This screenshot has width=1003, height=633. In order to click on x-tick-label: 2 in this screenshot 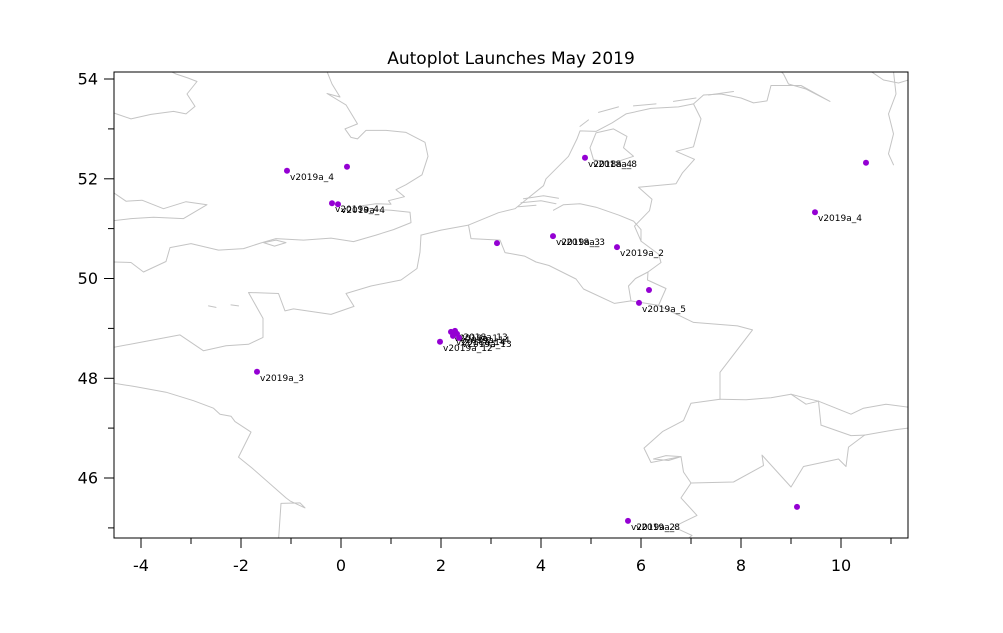, I will do `click(441, 565)`.